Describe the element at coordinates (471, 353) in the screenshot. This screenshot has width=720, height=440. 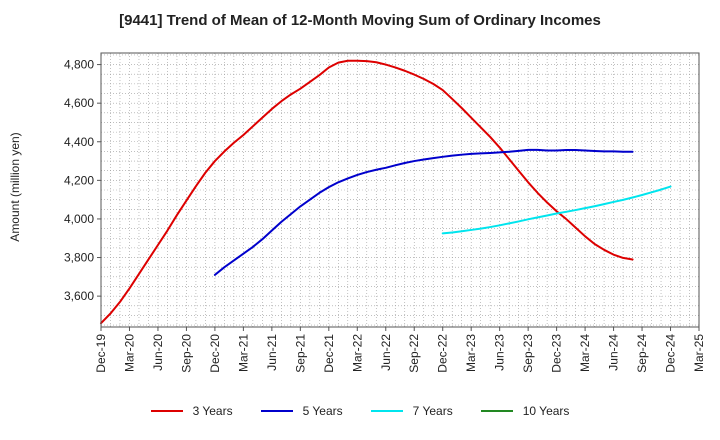
I see `x-tick-label: Mar-23` at that location.